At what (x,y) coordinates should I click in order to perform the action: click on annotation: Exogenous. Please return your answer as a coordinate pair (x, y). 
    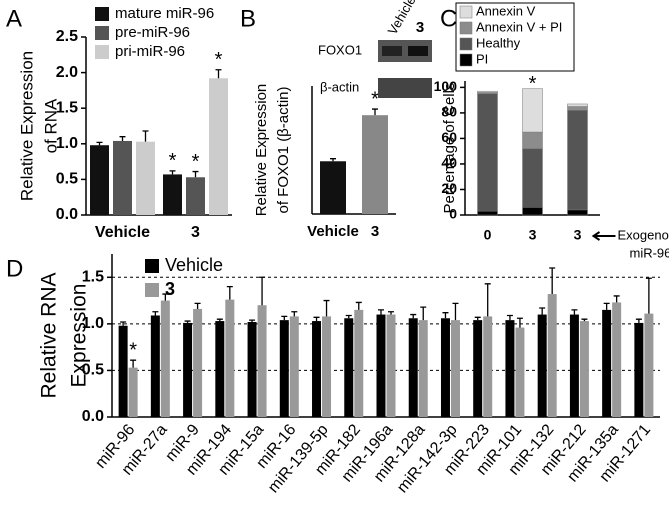
    Looking at the image, I should click on (643, 234).